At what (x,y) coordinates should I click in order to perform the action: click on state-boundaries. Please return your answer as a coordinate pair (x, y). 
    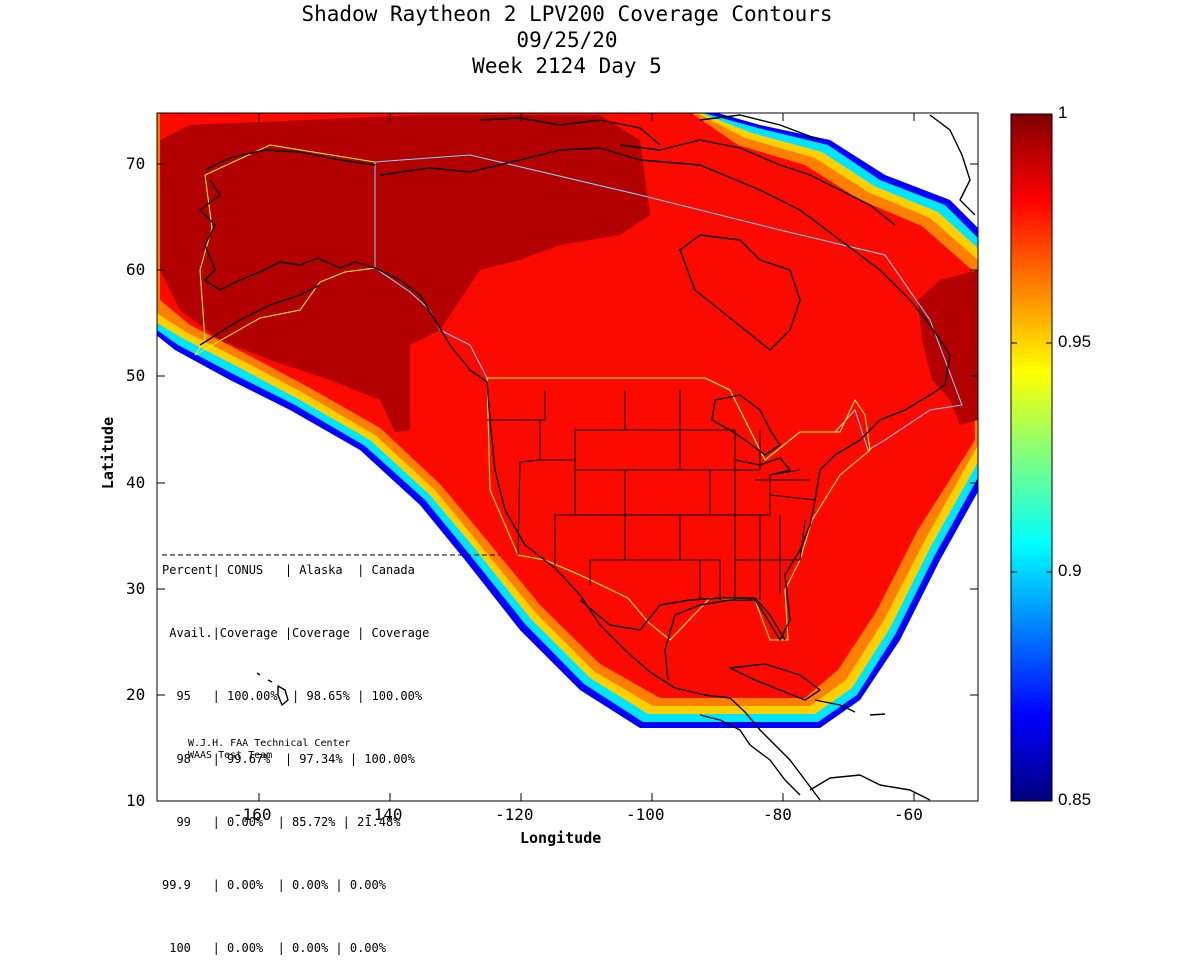
    Looking at the image, I should click on (651, 495).